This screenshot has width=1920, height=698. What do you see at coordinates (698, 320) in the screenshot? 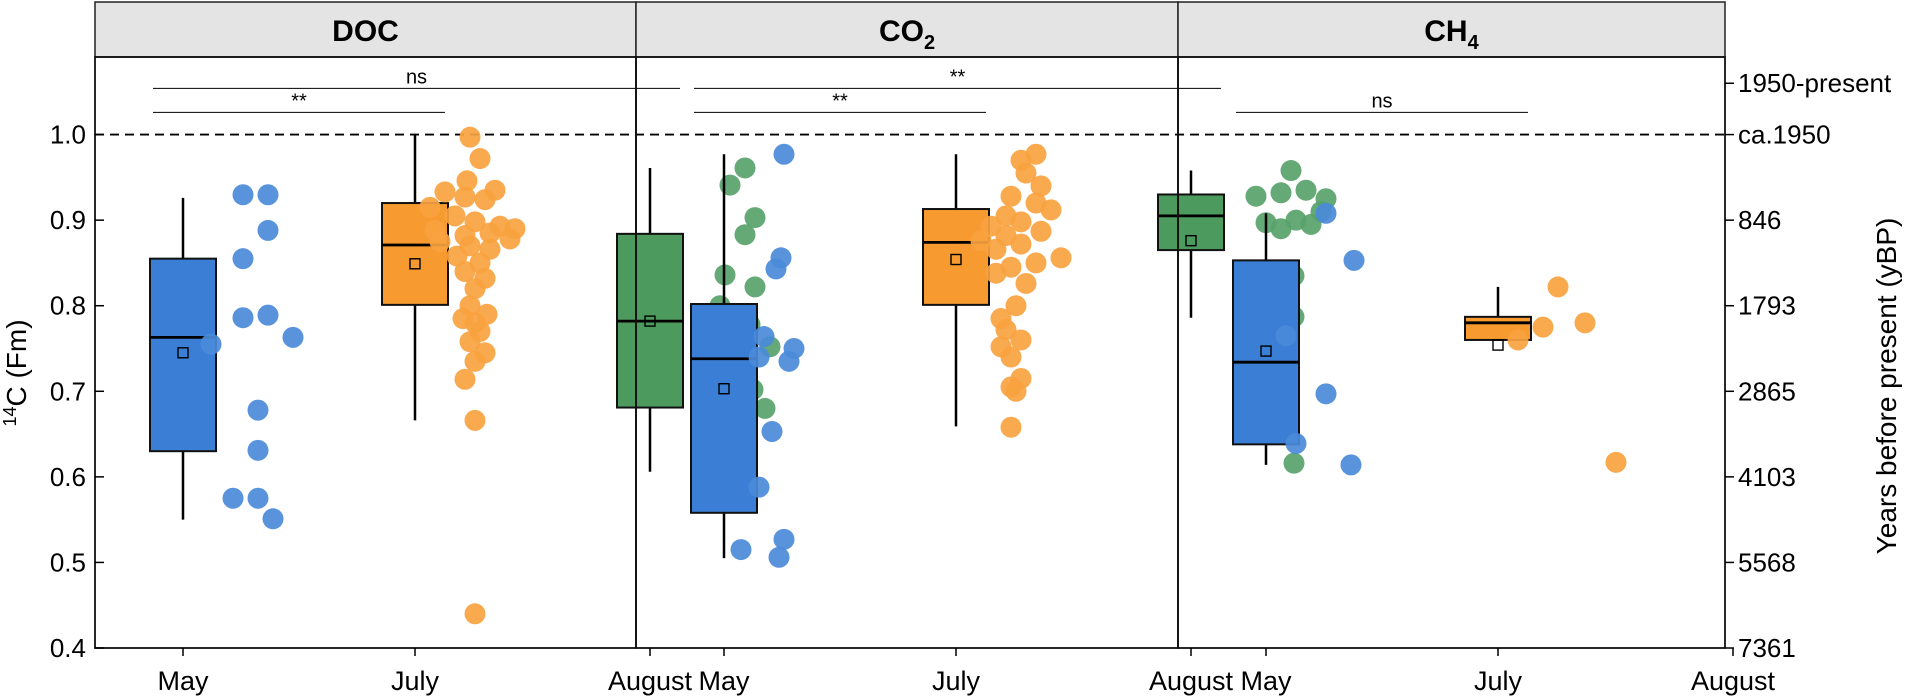
I see `group-august` at bounding box center [698, 320].